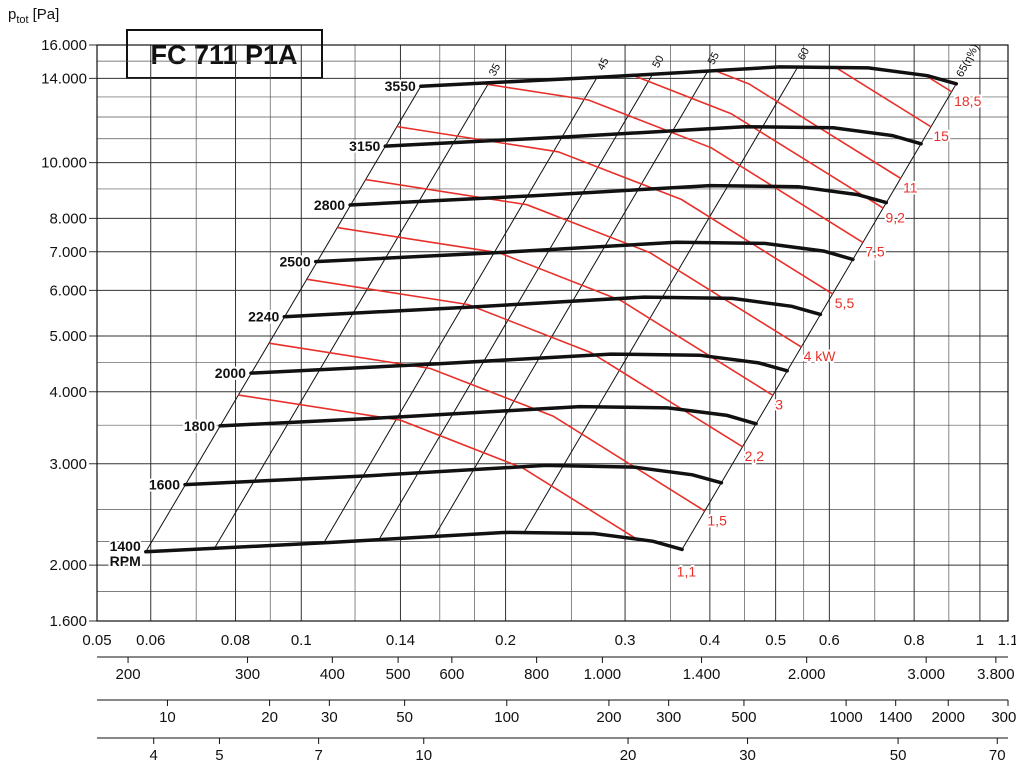 The height and width of the screenshot is (767, 1016). I want to click on secondary-tick-label: 30, so click(747, 755).